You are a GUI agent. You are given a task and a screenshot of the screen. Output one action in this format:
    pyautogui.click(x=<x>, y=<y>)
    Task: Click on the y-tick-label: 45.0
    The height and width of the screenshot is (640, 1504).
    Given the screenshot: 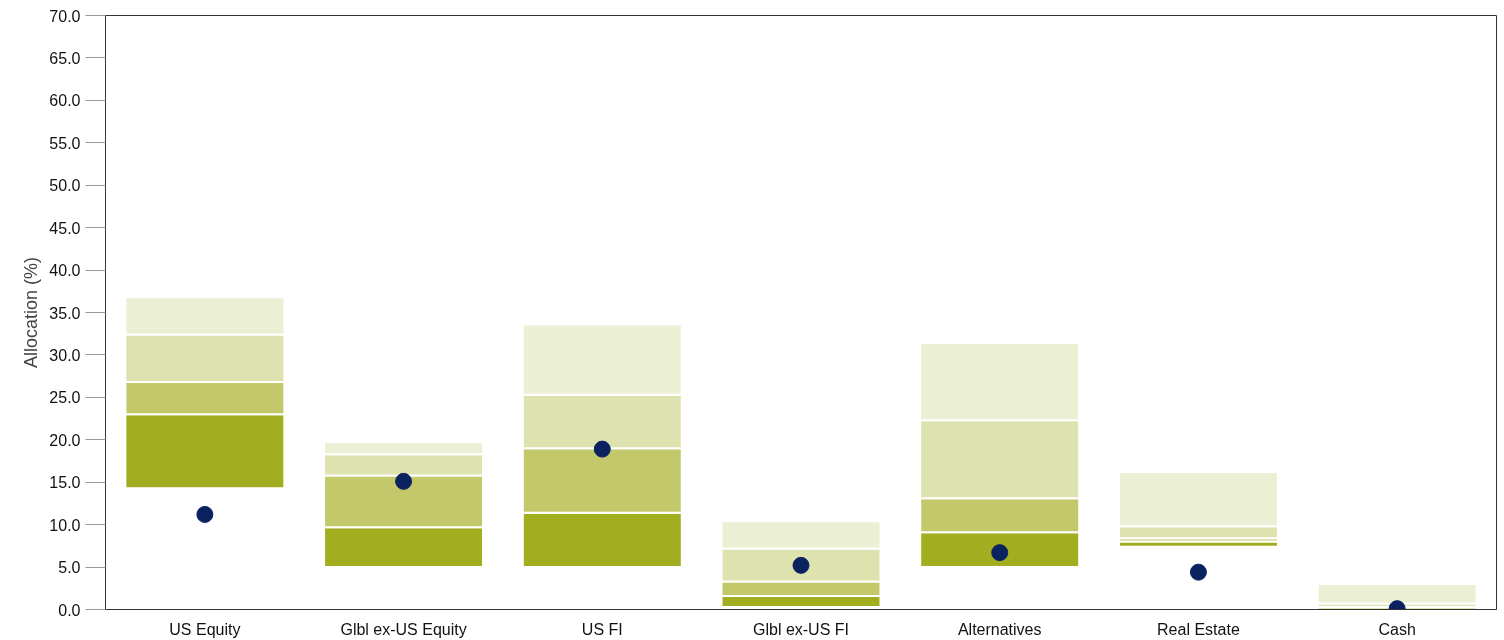 What is the action you would take?
    pyautogui.click(x=65, y=228)
    